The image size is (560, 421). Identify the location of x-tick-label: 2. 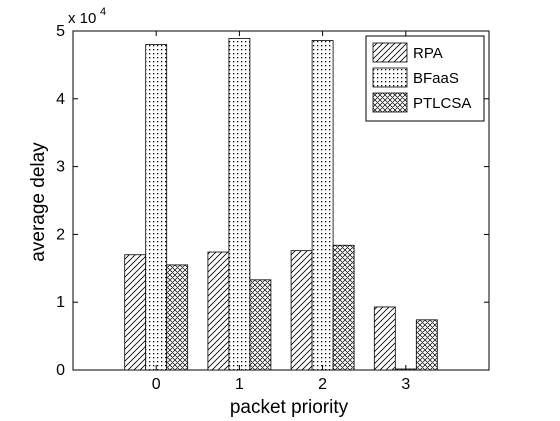
(322, 384).